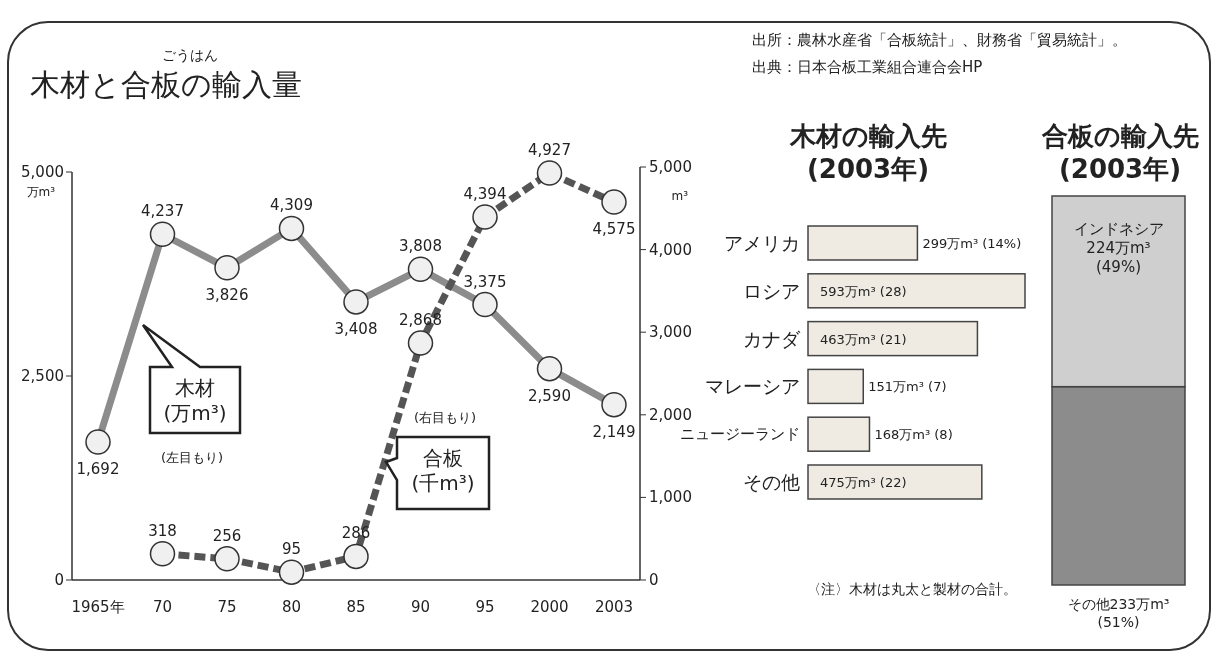 The height and width of the screenshot is (657, 1218). What do you see at coordinates (98, 607) in the screenshot?
I see `x-tick-label: 1965年` at bounding box center [98, 607].